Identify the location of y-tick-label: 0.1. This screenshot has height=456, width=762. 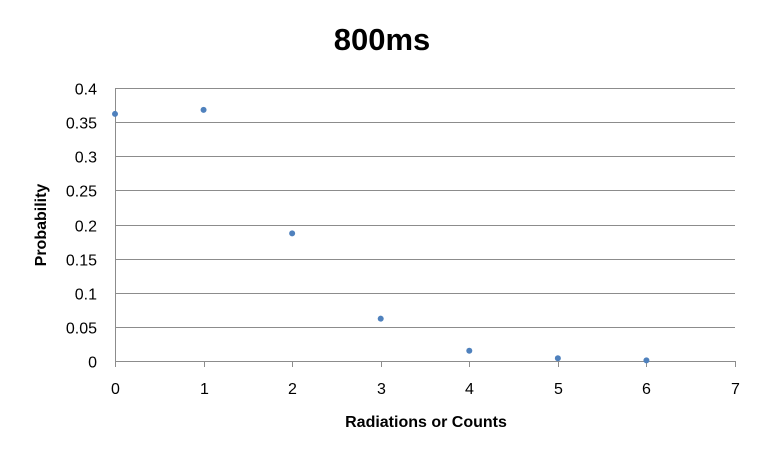
(86, 295).